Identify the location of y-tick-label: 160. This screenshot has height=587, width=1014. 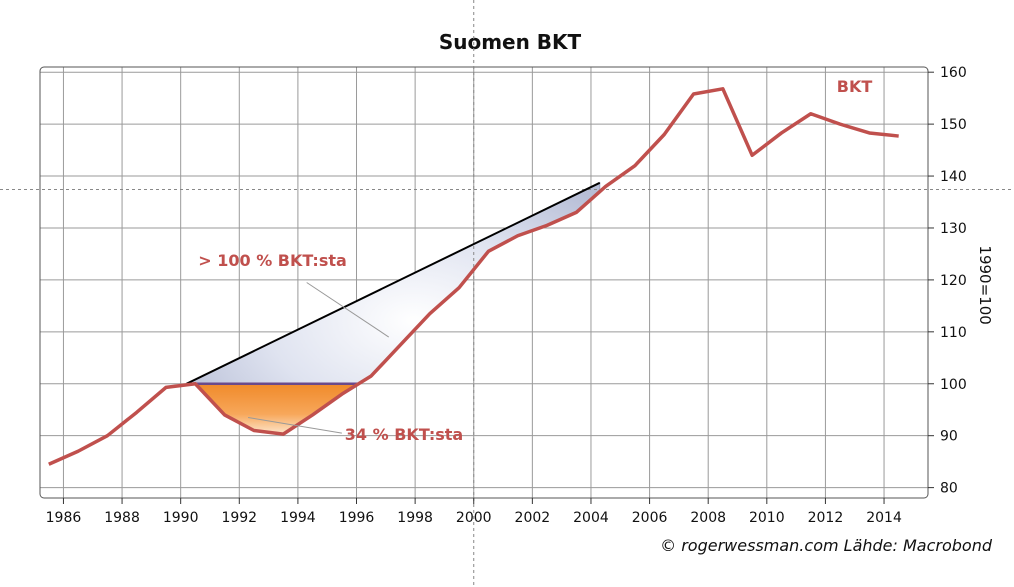
(953, 73).